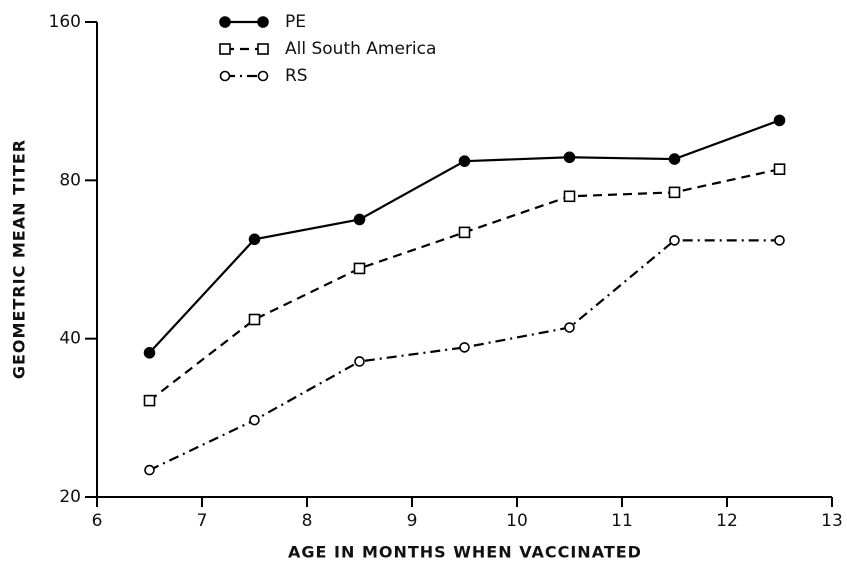 Image resolution: width=847 pixels, height=570 pixels. Describe the element at coordinates (307, 521) in the screenshot. I see `x-tick-label: 8` at that location.